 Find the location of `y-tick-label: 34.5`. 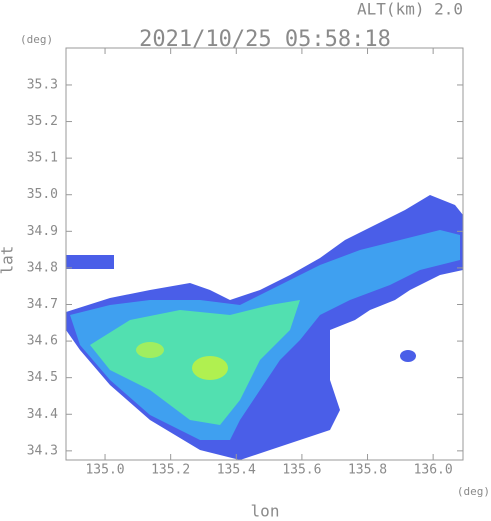

y-tick-label: 34.5 is located at coordinates (42, 377).